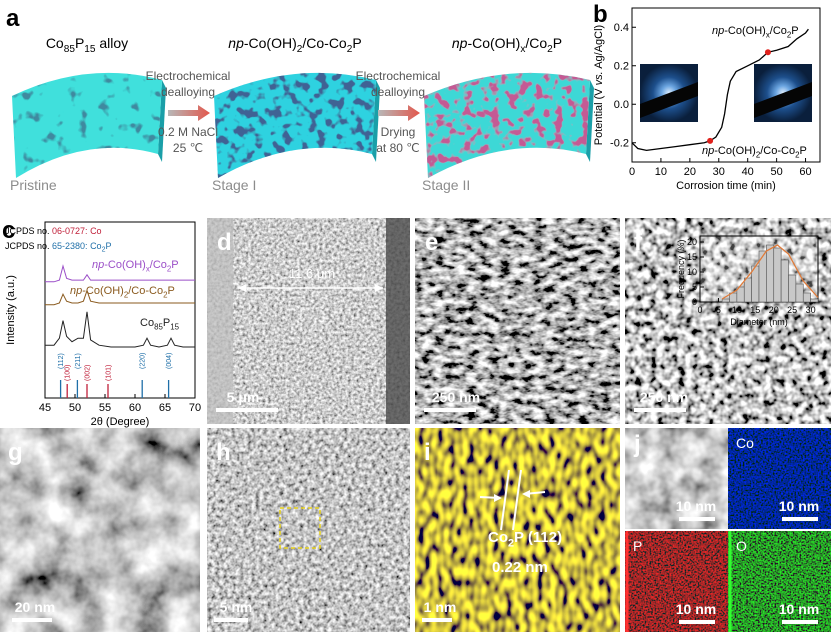 Image resolution: width=831 pixels, height=632 pixels. I want to click on y-tick-label: 0.2, so click(621, 67).